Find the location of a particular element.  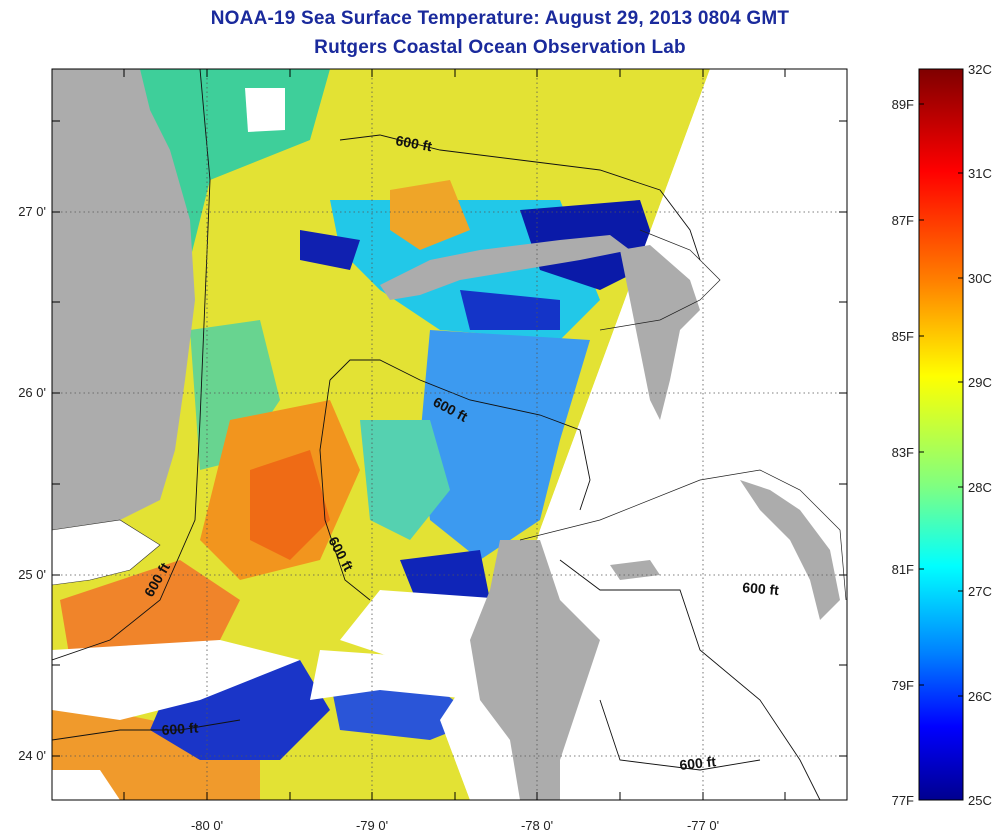

warm-patch-bottom is located at coordinates (156, 750).